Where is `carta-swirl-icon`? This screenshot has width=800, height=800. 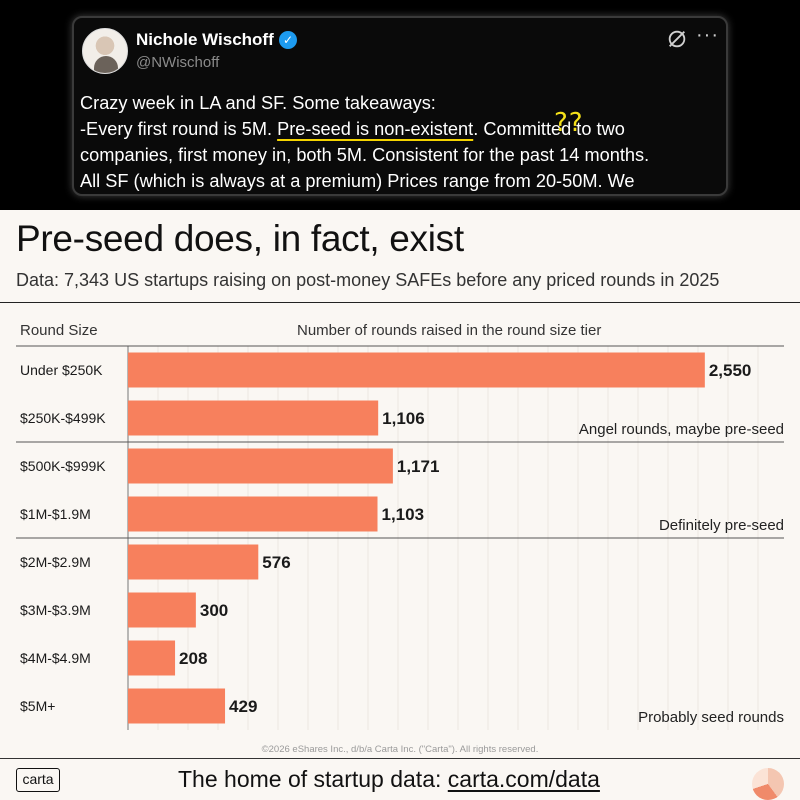 carta-swirl-icon is located at coordinates (768, 784).